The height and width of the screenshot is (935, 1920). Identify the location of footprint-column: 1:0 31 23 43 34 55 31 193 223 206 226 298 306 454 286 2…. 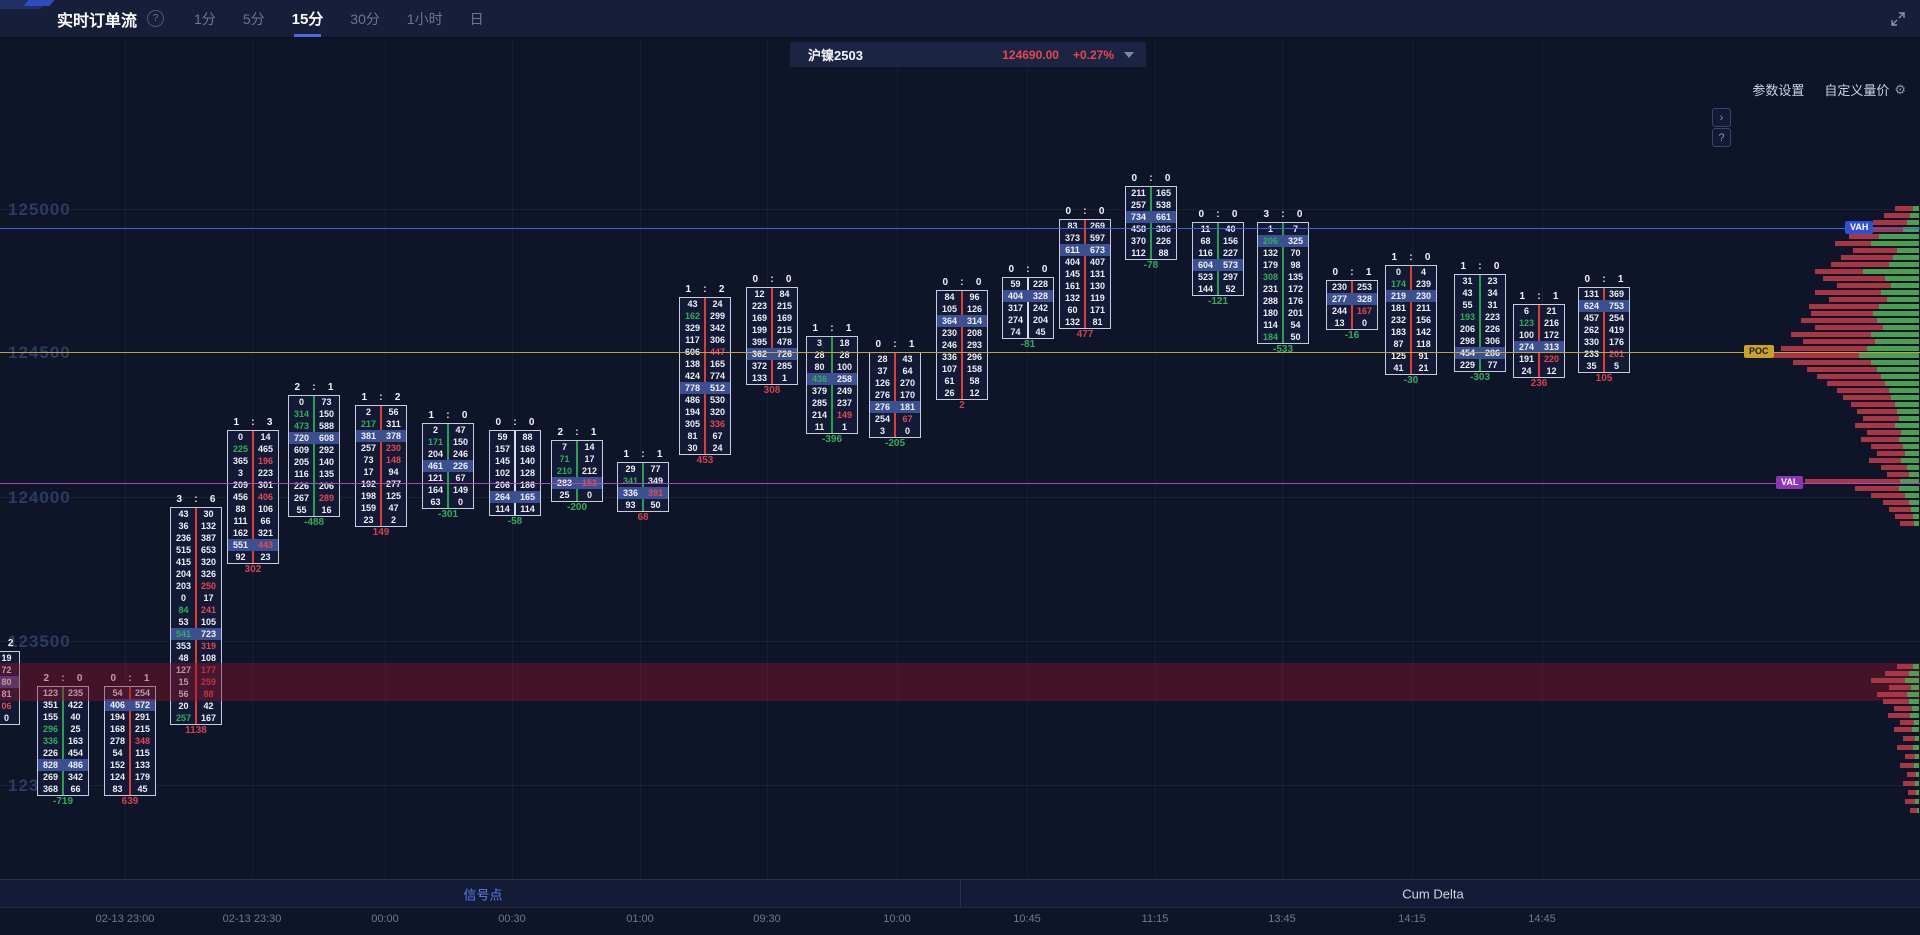
(1480, 322).